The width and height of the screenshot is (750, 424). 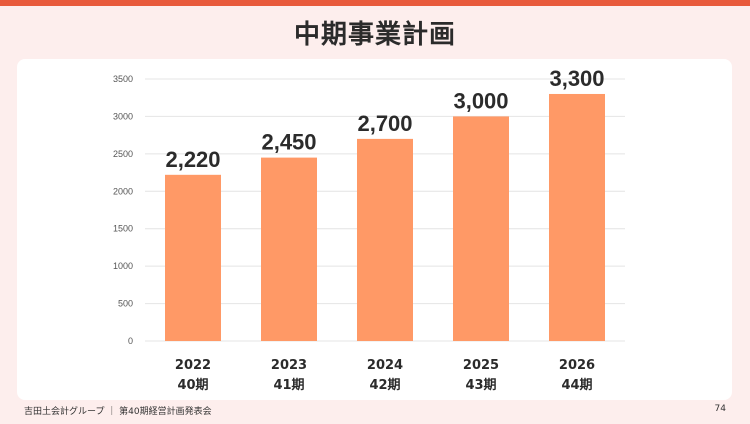 I want to click on slide-title: 中期事業計画, so click(x=374, y=35).